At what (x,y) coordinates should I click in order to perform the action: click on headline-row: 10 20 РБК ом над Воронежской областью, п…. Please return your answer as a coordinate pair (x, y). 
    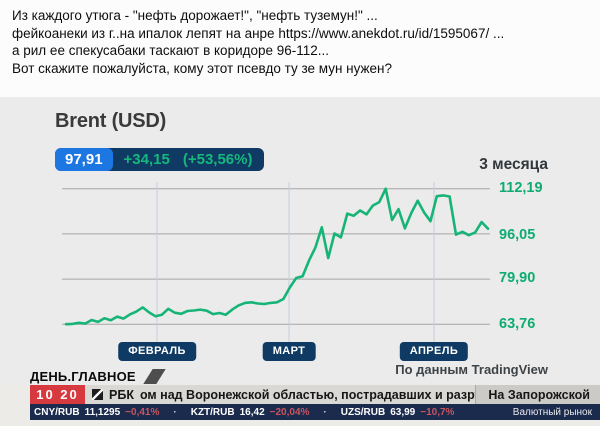
    Looking at the image, I should click on (315, 394).